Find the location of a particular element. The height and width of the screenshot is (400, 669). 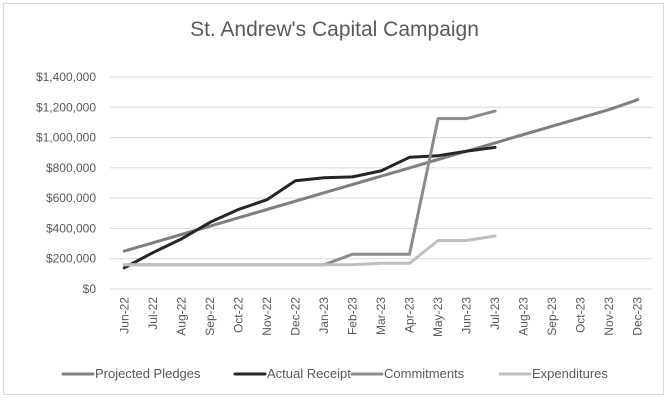

x-tick-label: Dec-22 is located at coordinates (295, 316).